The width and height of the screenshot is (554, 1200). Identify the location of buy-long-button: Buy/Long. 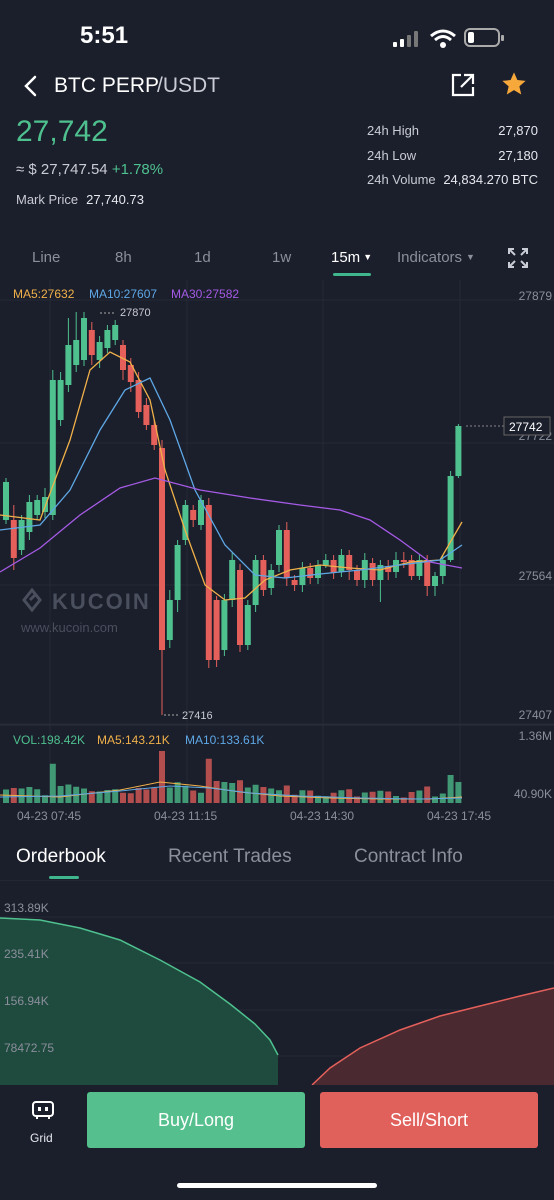
(196, 1120).